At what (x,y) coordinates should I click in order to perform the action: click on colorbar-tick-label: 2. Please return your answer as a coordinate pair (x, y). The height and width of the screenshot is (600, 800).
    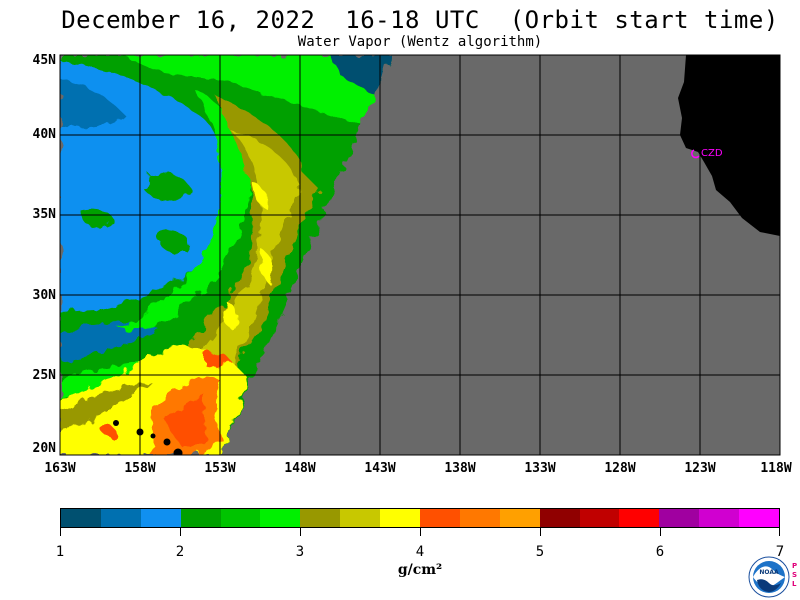
    Looking at the image, I should click on (180, 552).